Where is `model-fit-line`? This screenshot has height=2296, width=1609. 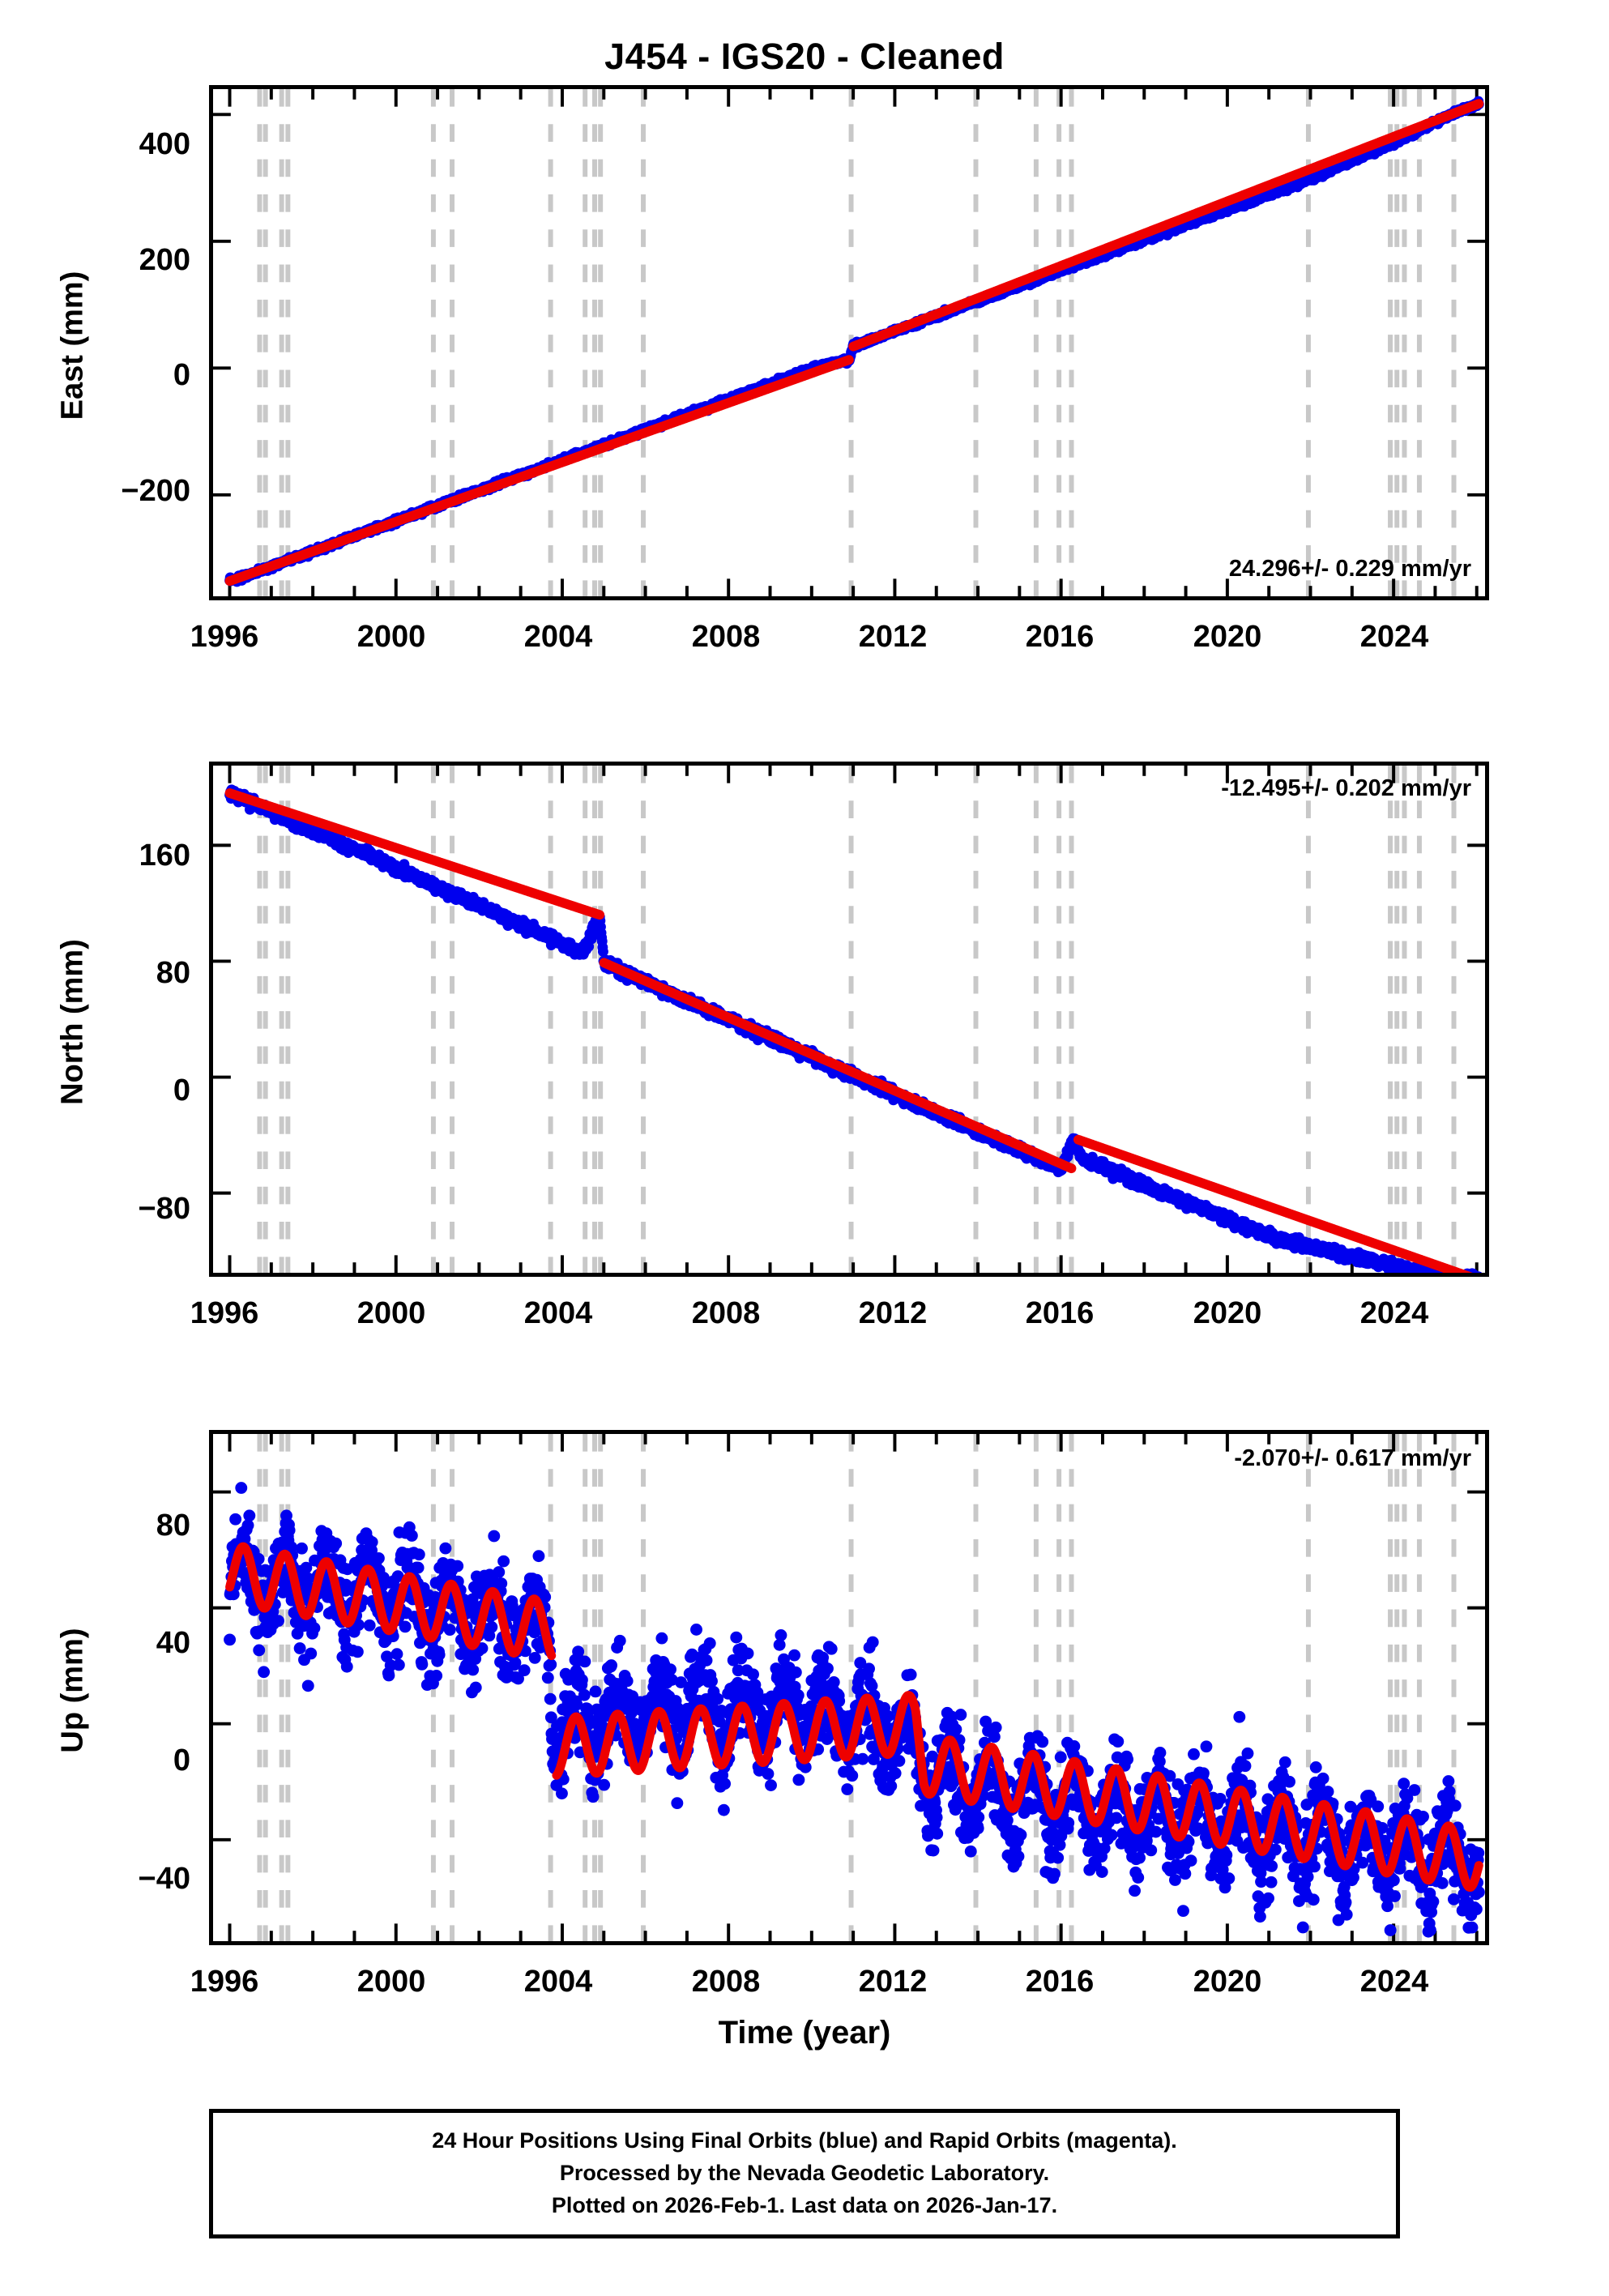
model-fit-line is located at coordinates (854, 1717).